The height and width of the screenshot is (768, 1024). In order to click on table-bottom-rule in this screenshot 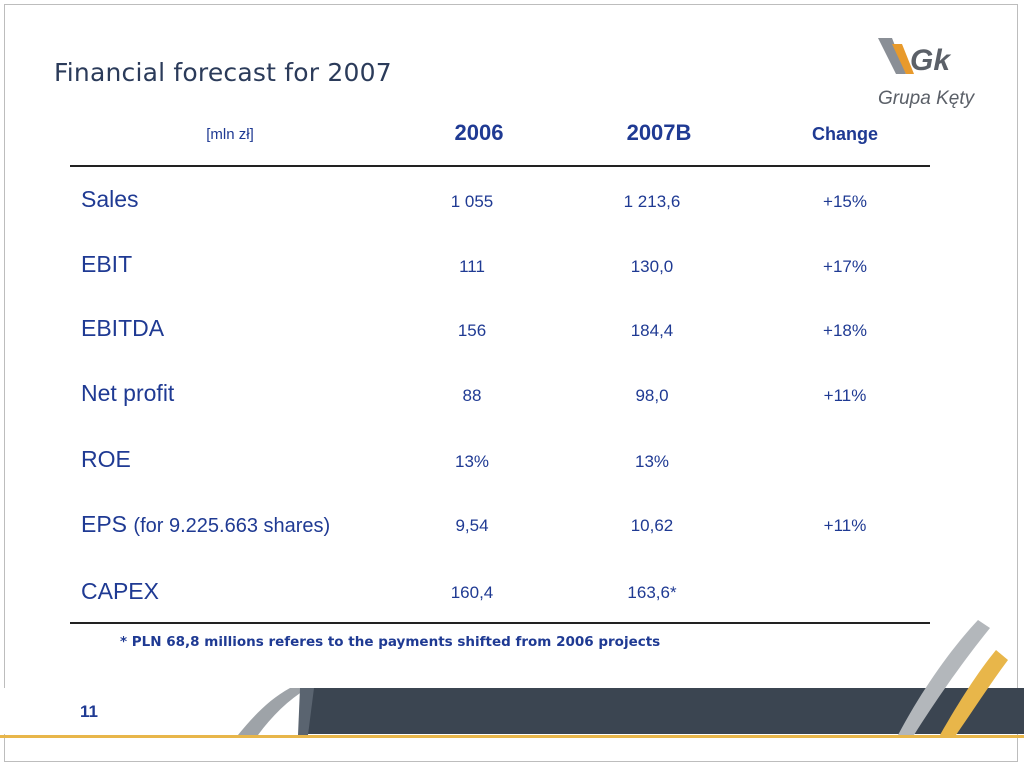, I will do `click(500, 623)`.